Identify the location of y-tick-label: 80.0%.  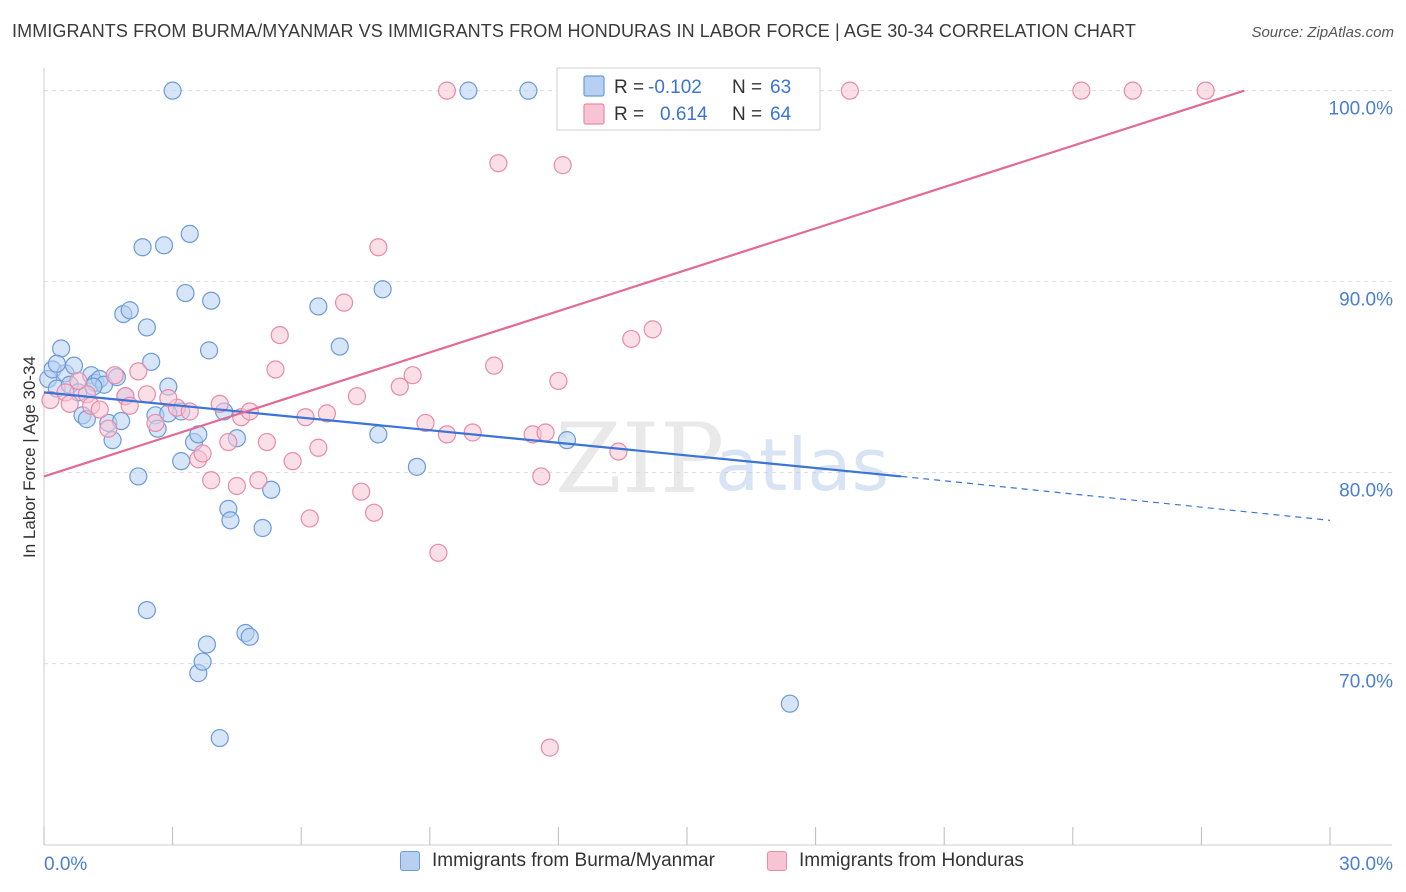
(1366, 491).